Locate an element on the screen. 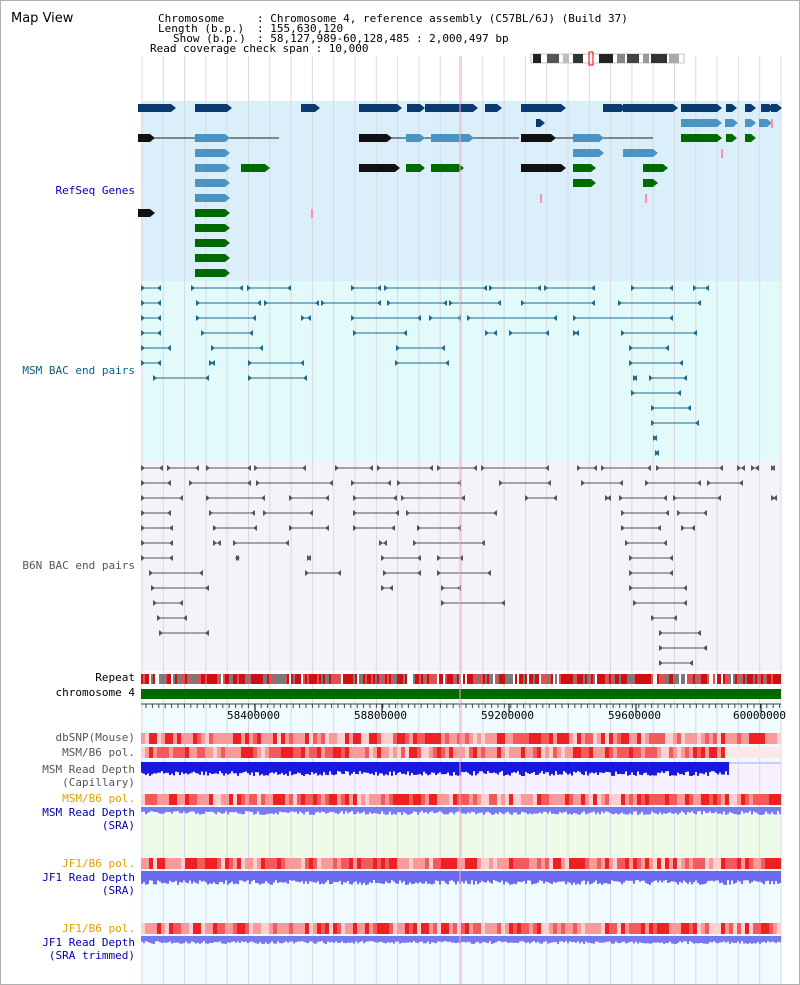 The width and height of the screenshot is (800, 985). jf1-depth-trim-label: JF1 Read Depth is located at coordinates (88, 942).